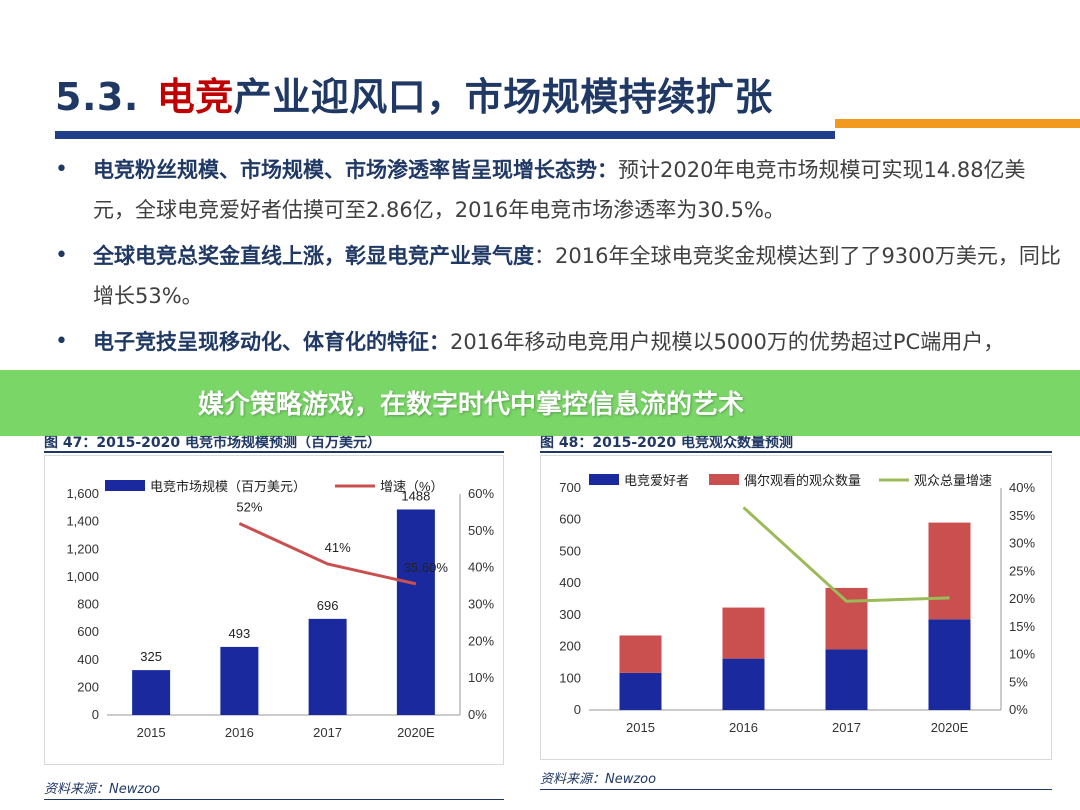 The image size is (1080, 810). Describe the element at coordinates (481, 530) in the screenshot. I see `chart1-ytick-right: 50%` at that location.